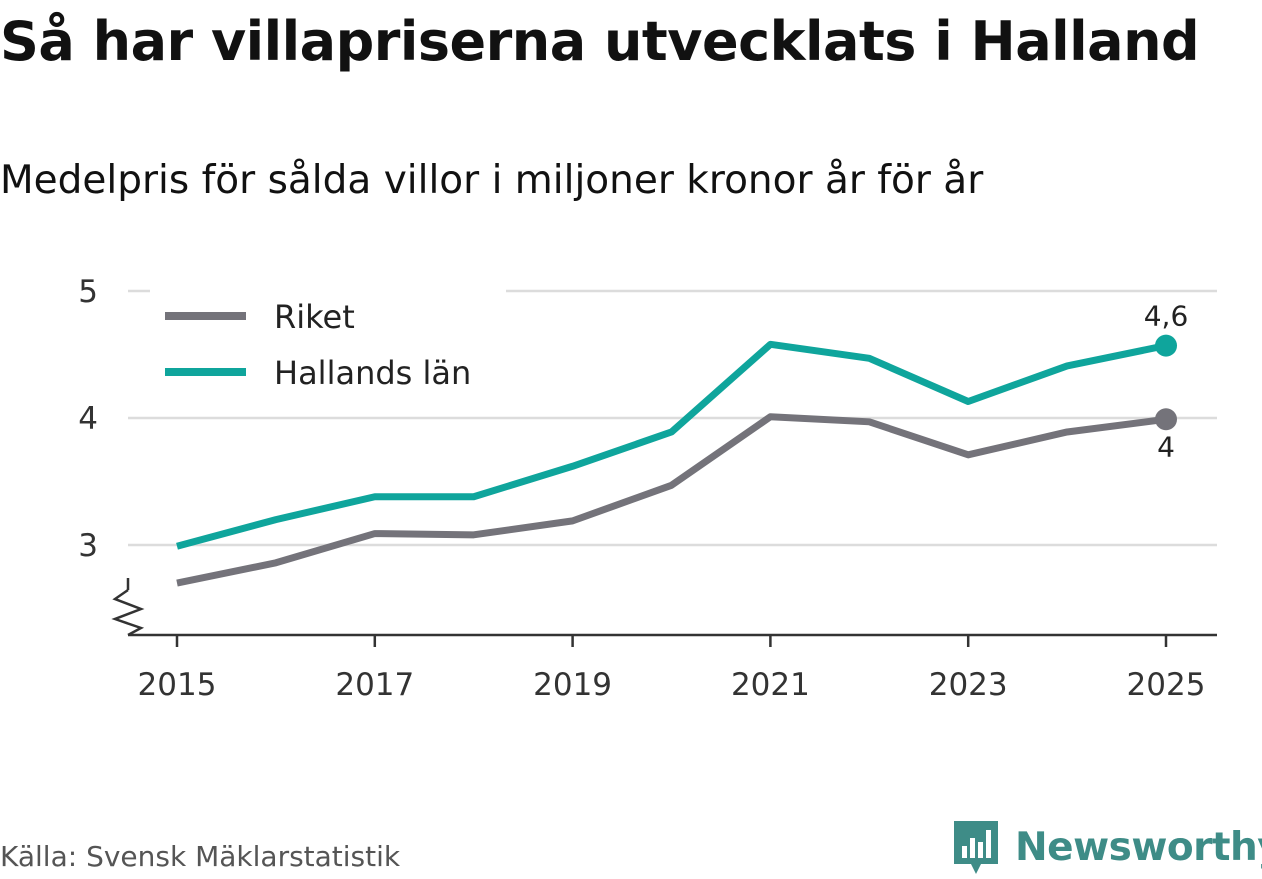 The image size is (1262, 879). I want to click on legend-box, so click(328, 344).